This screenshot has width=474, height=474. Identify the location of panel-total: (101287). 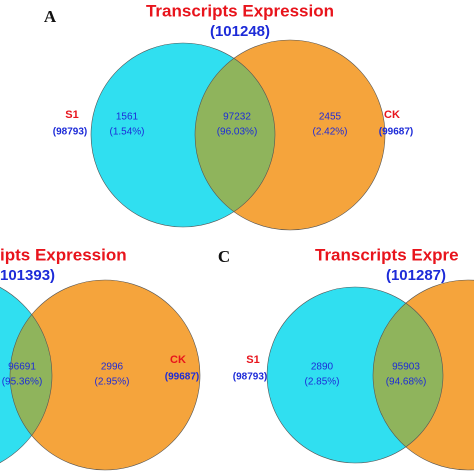
(416, 275).